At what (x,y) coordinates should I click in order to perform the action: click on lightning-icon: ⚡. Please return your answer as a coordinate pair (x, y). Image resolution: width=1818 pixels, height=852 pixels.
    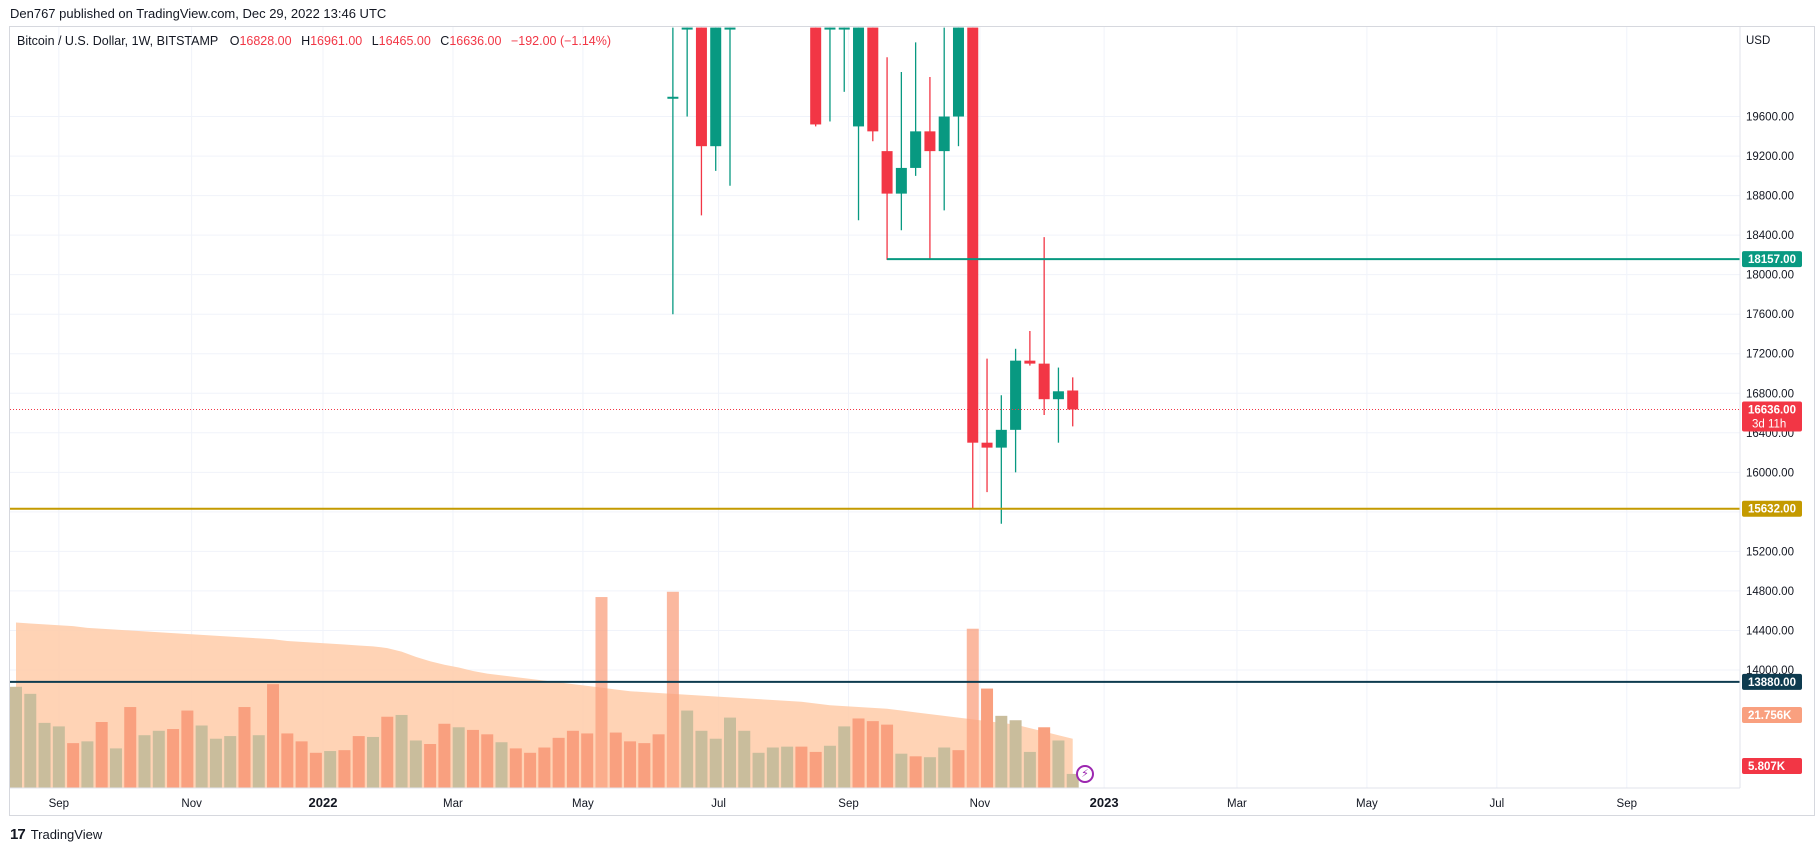
    Looking at the image, I should click on (1085, 774).